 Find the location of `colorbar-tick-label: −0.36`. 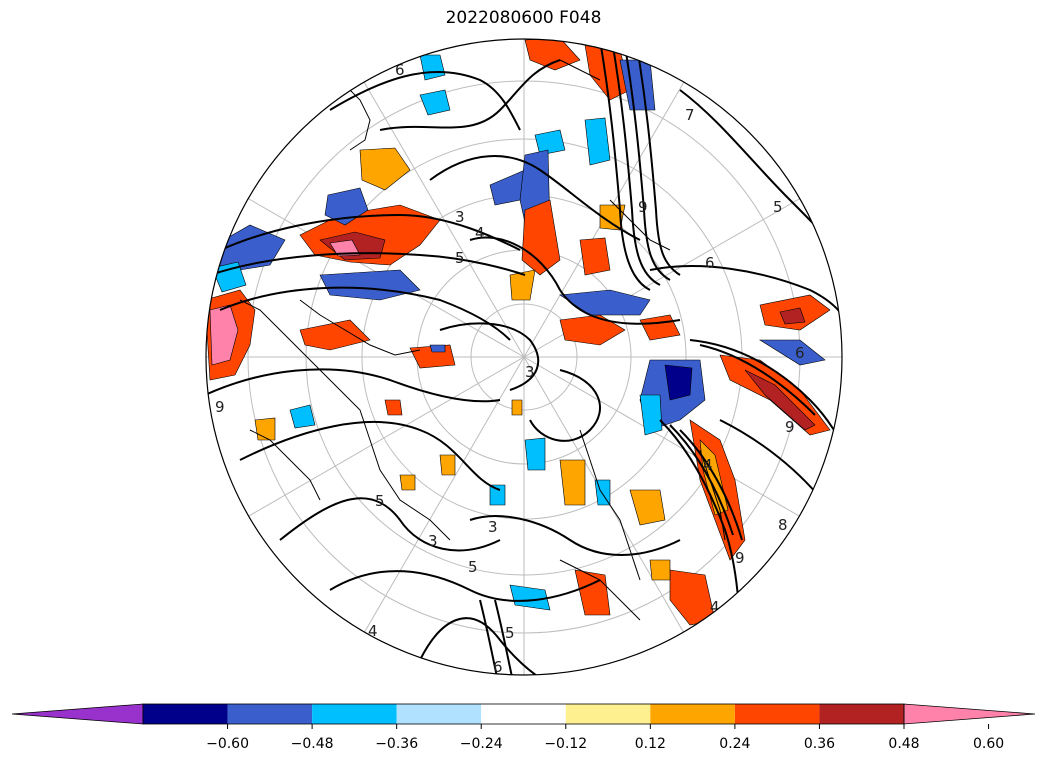

colorbar-tick-label: −0.36 is located at coordinates (396, 744).